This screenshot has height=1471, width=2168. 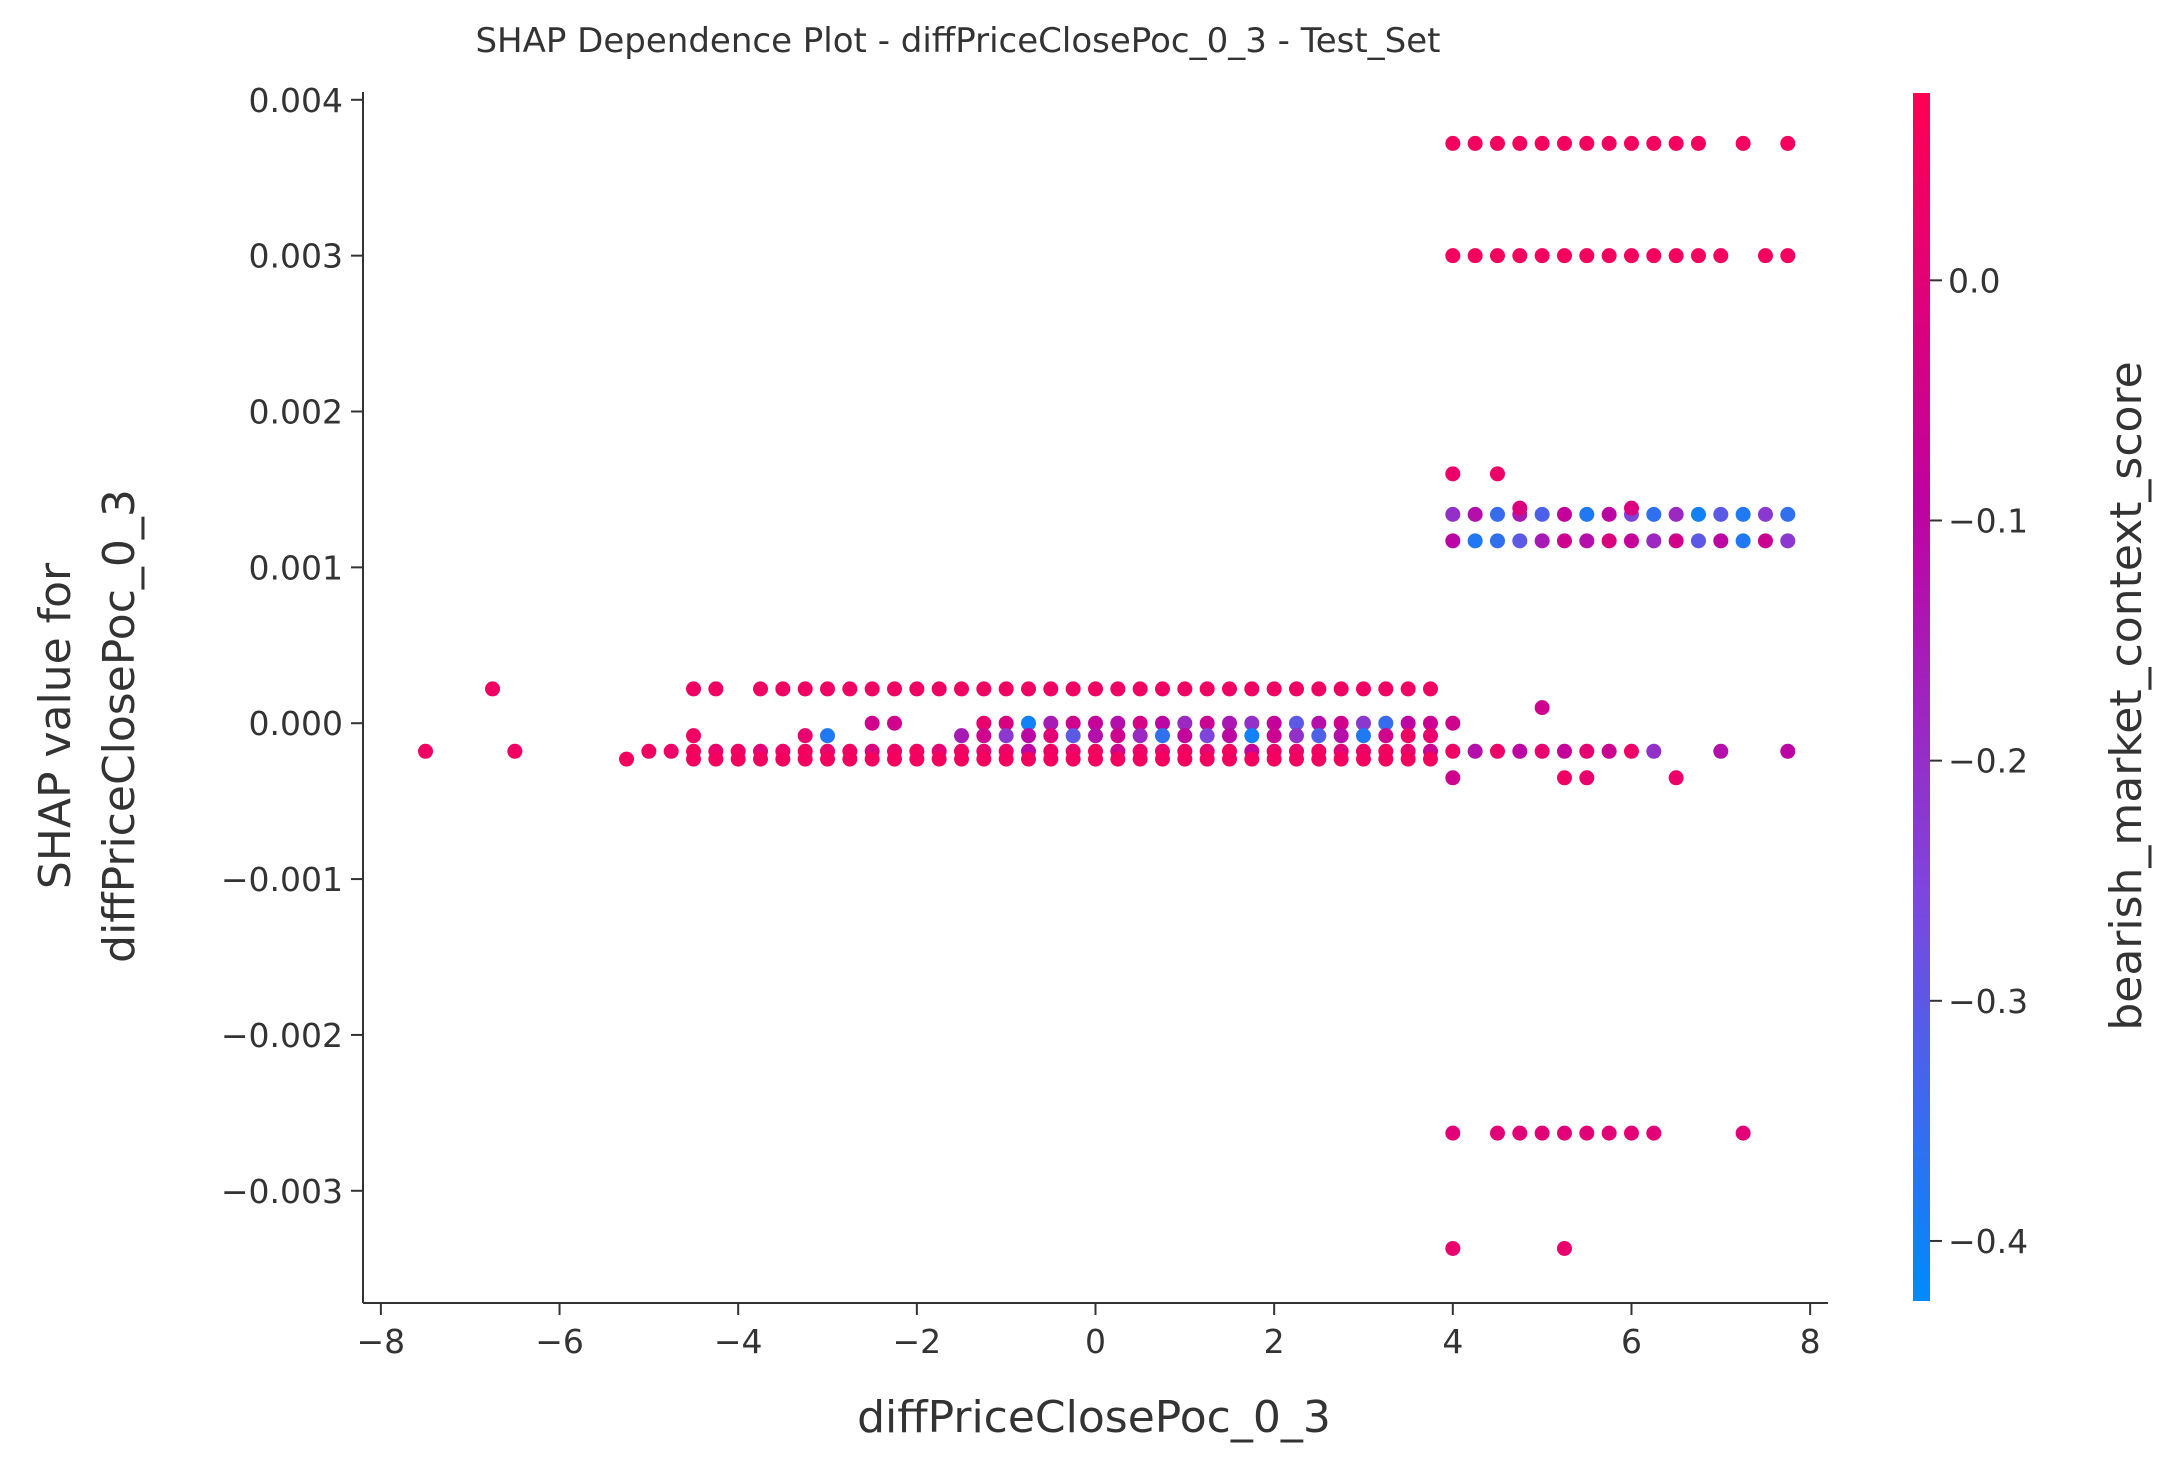 I want to click on y-tick-label: 0.001, so click(x=296, y=567).